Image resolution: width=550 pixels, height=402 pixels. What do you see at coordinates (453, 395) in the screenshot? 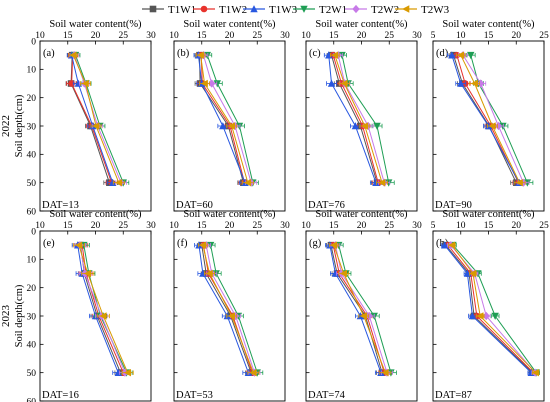
I see `dat-label: DAT=87` at bounding box center [453, 395].